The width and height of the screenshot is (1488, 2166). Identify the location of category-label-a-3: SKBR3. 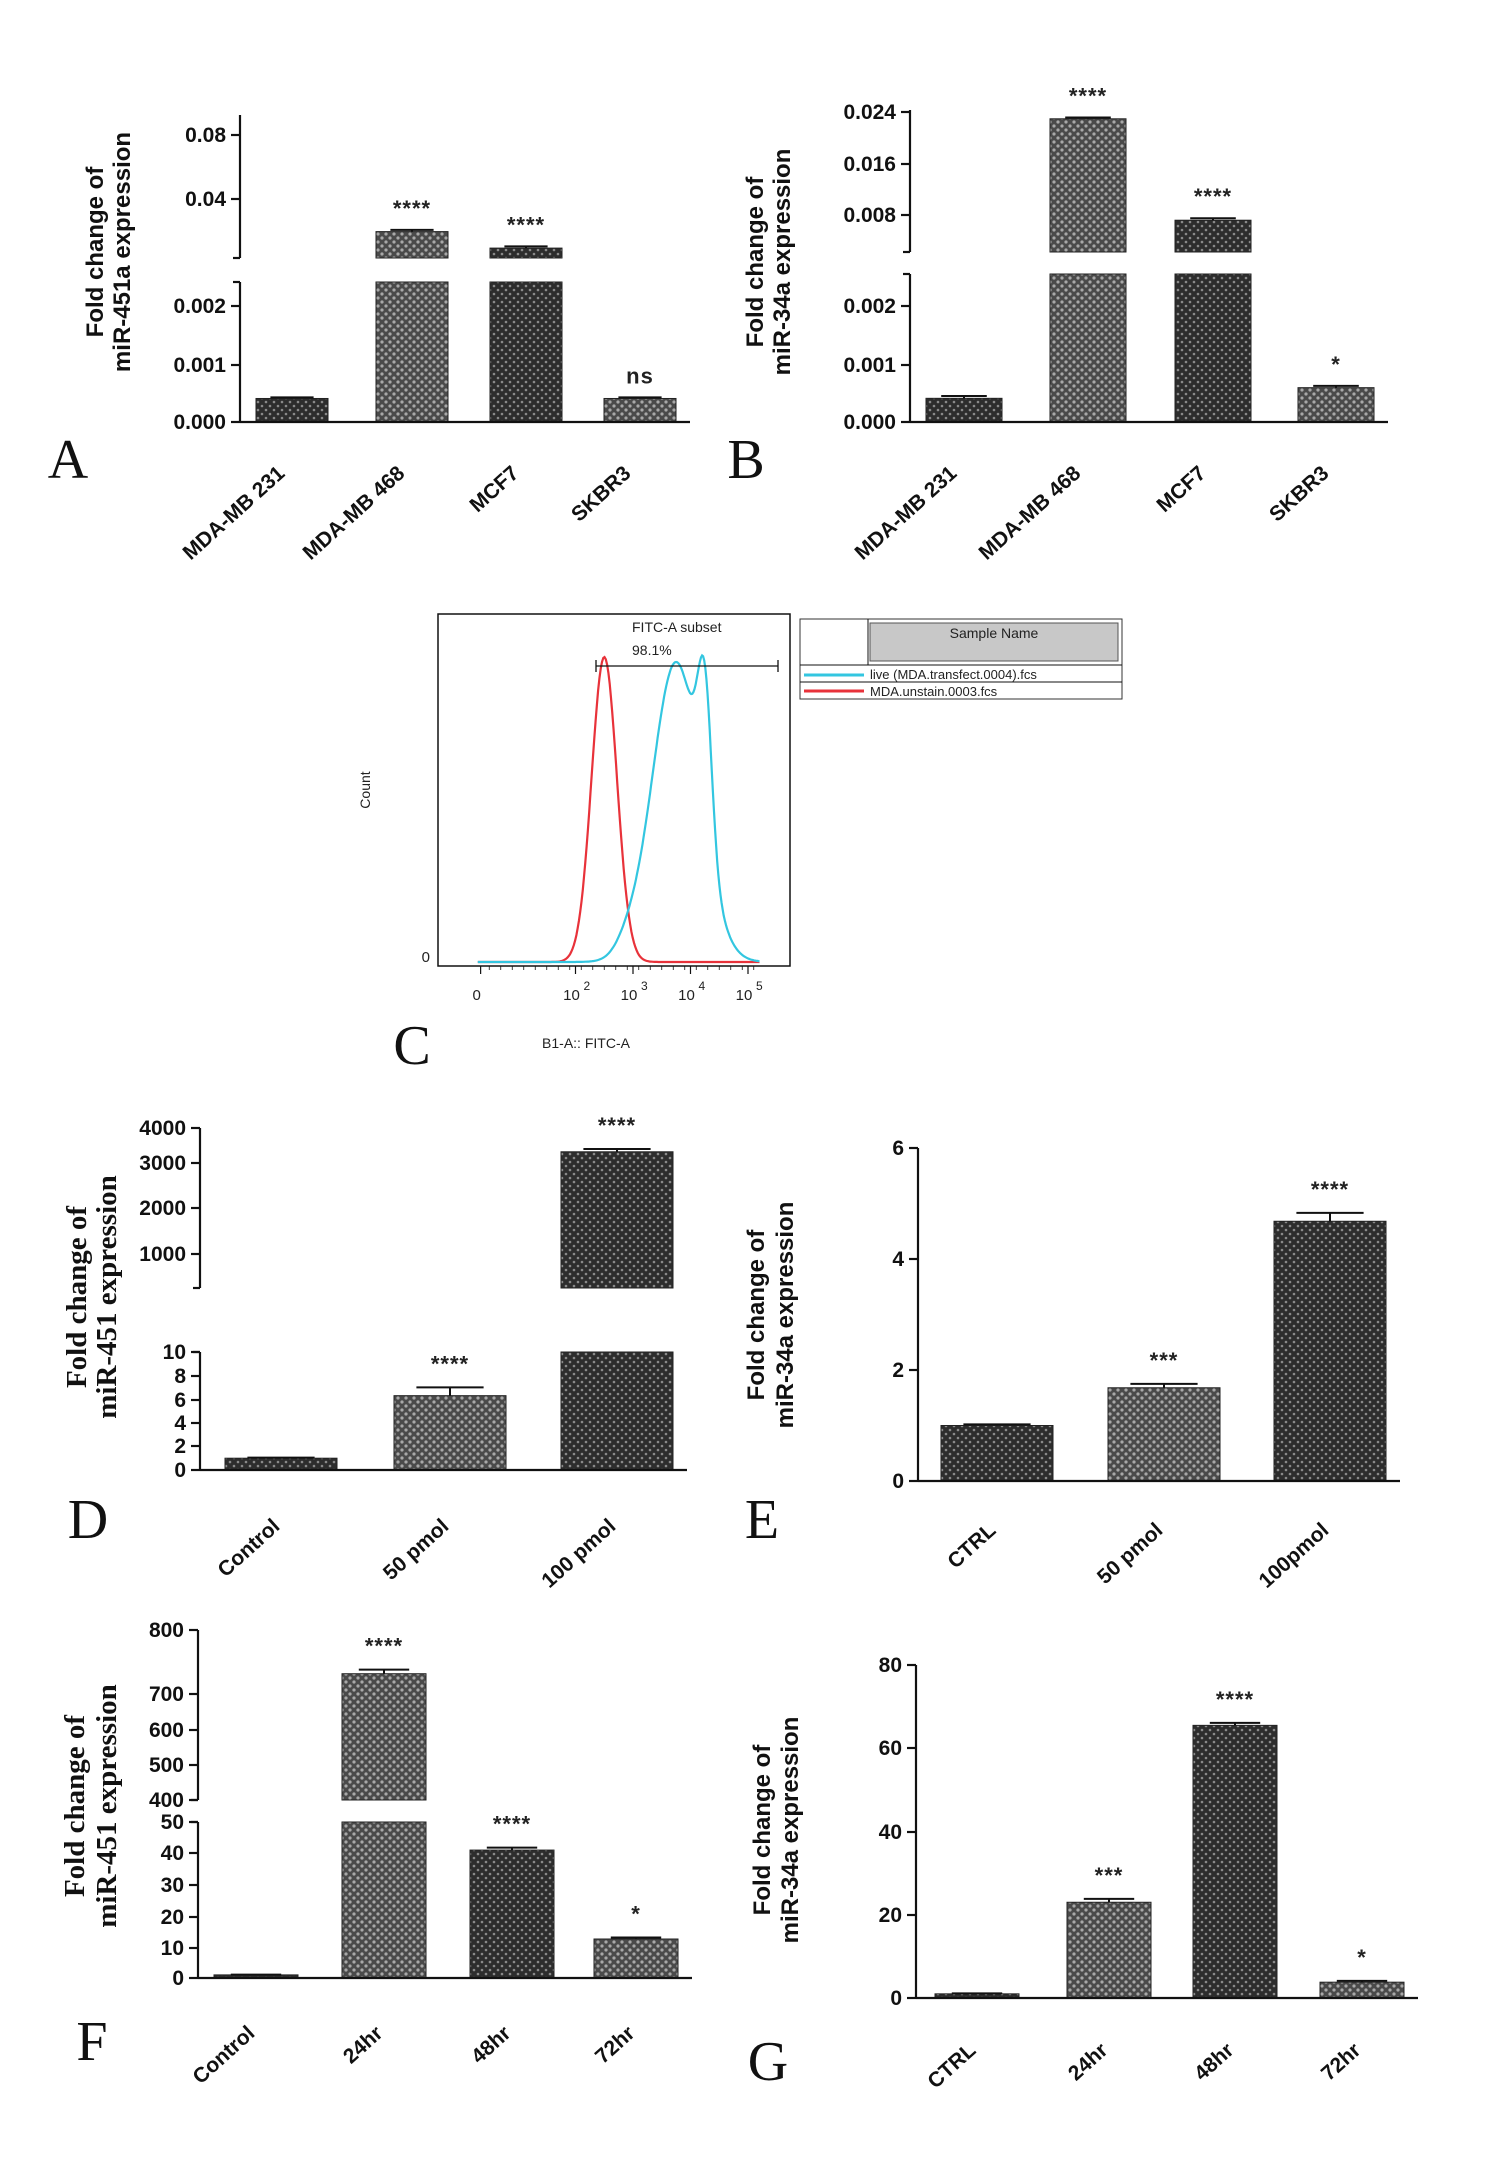
(601, 494).